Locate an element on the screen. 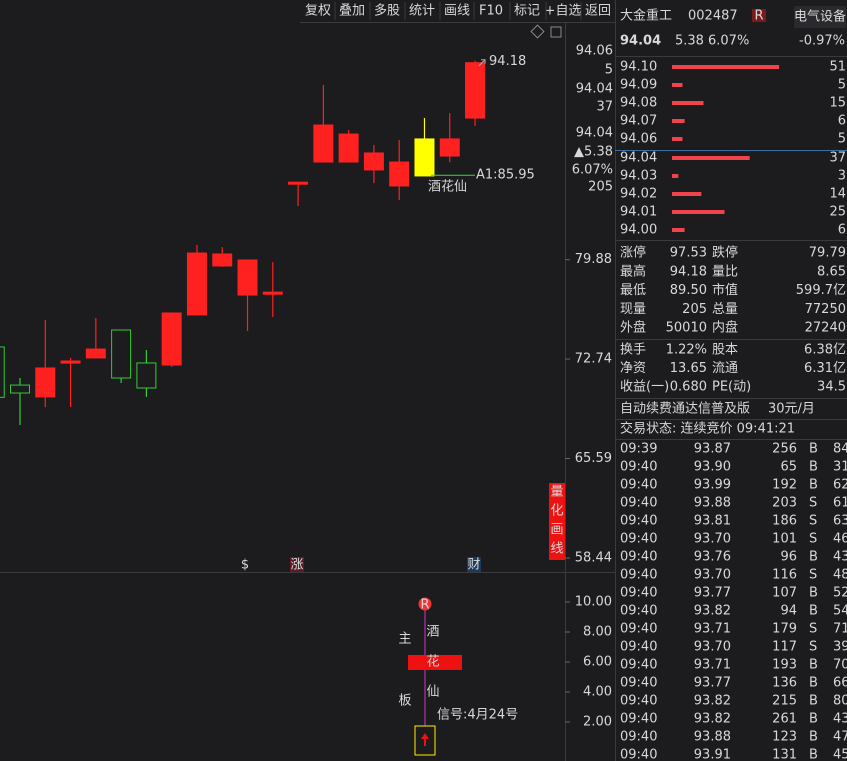 The width and height of the screenshot is (847, 761). tick-count: 66 is located at coordinates (840, 683).